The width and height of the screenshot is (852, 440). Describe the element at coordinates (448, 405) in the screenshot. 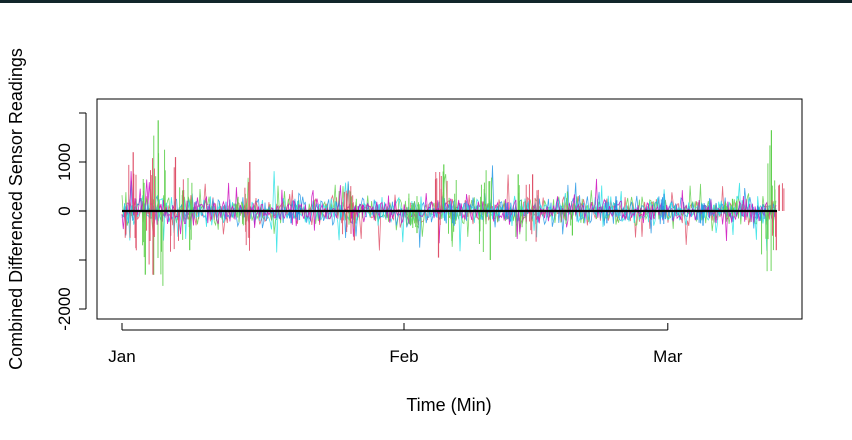

I see `x-axis-title: Time (Min)` at that location.